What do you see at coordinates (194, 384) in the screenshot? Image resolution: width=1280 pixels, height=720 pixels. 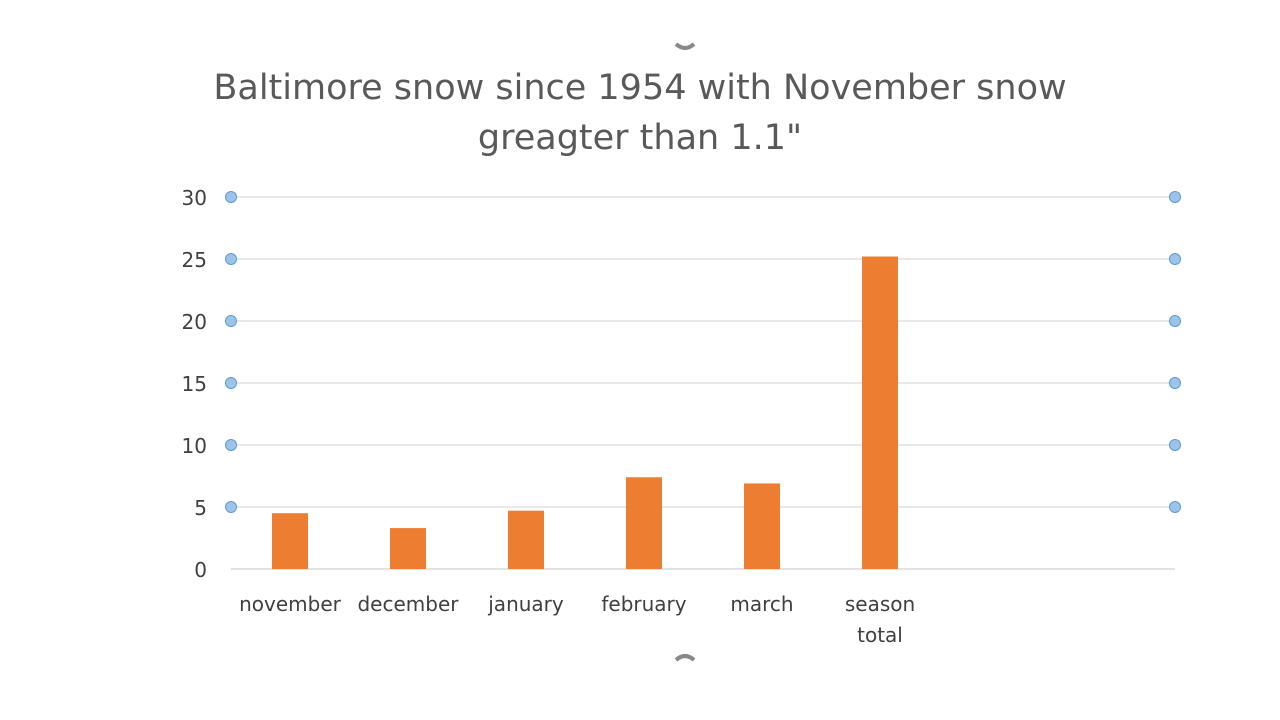 I see `y-tick-label: 15` at bounding box center [194, 384].